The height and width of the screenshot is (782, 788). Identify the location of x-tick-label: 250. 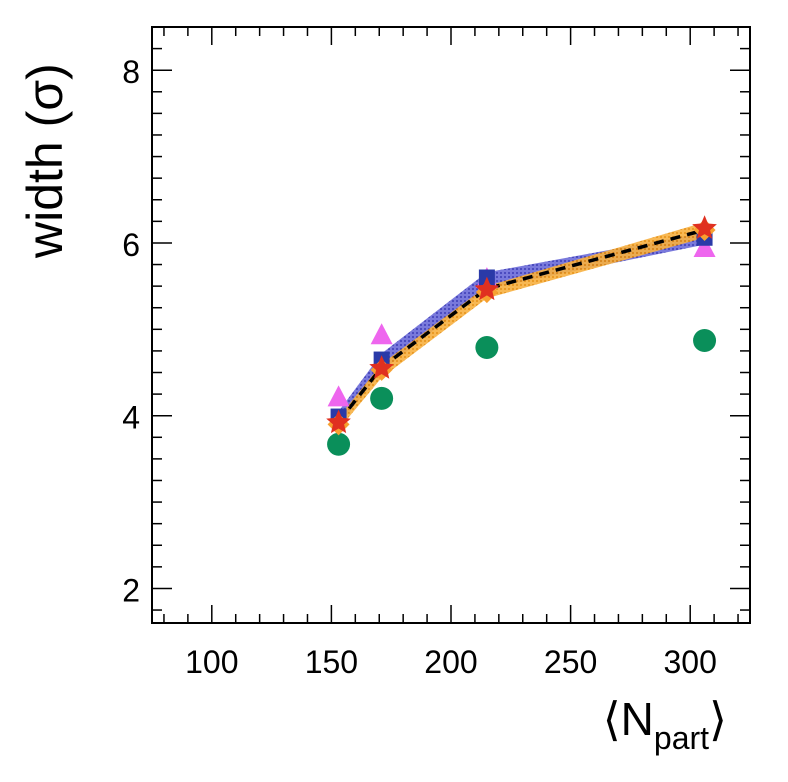
(570, 662).